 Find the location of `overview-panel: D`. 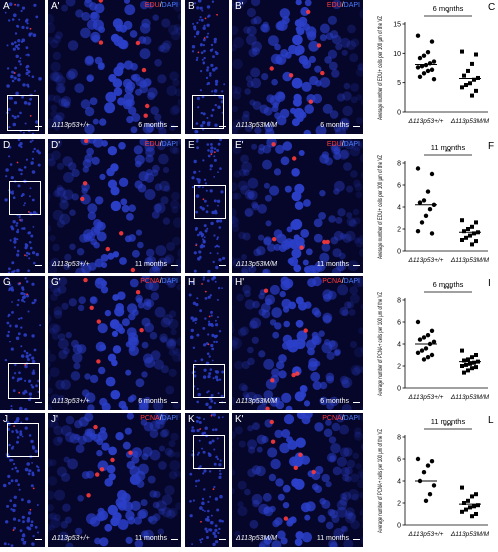

overview-panel: D is located at coordinates (22, 206).